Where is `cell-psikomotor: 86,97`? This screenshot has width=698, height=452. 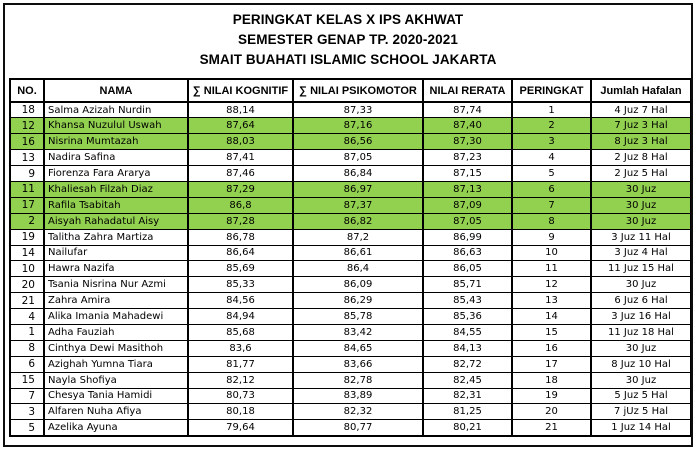 cell-psikomotor: 86,97 is located at coordinates (358, 189).